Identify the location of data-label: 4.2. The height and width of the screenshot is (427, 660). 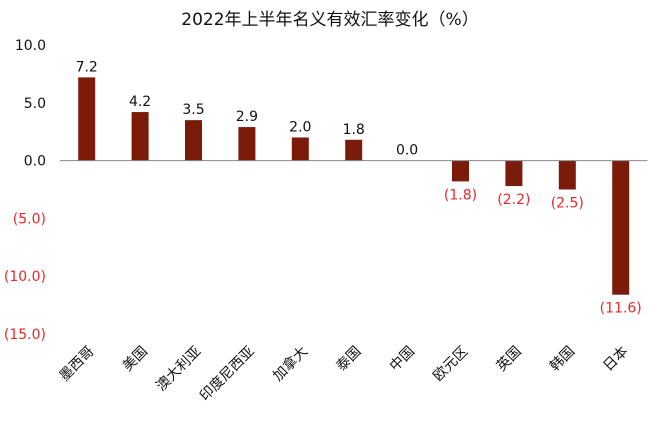
(140, 102).